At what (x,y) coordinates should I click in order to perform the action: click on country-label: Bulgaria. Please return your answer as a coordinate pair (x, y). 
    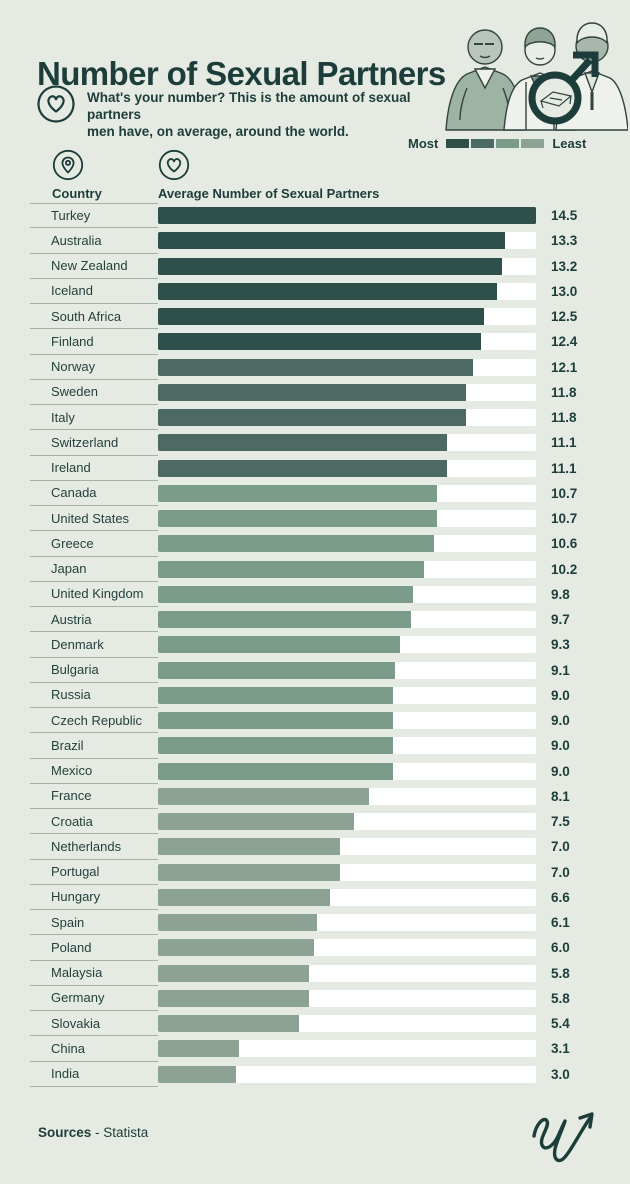
    Looking at the image, I should click on (94, 670).